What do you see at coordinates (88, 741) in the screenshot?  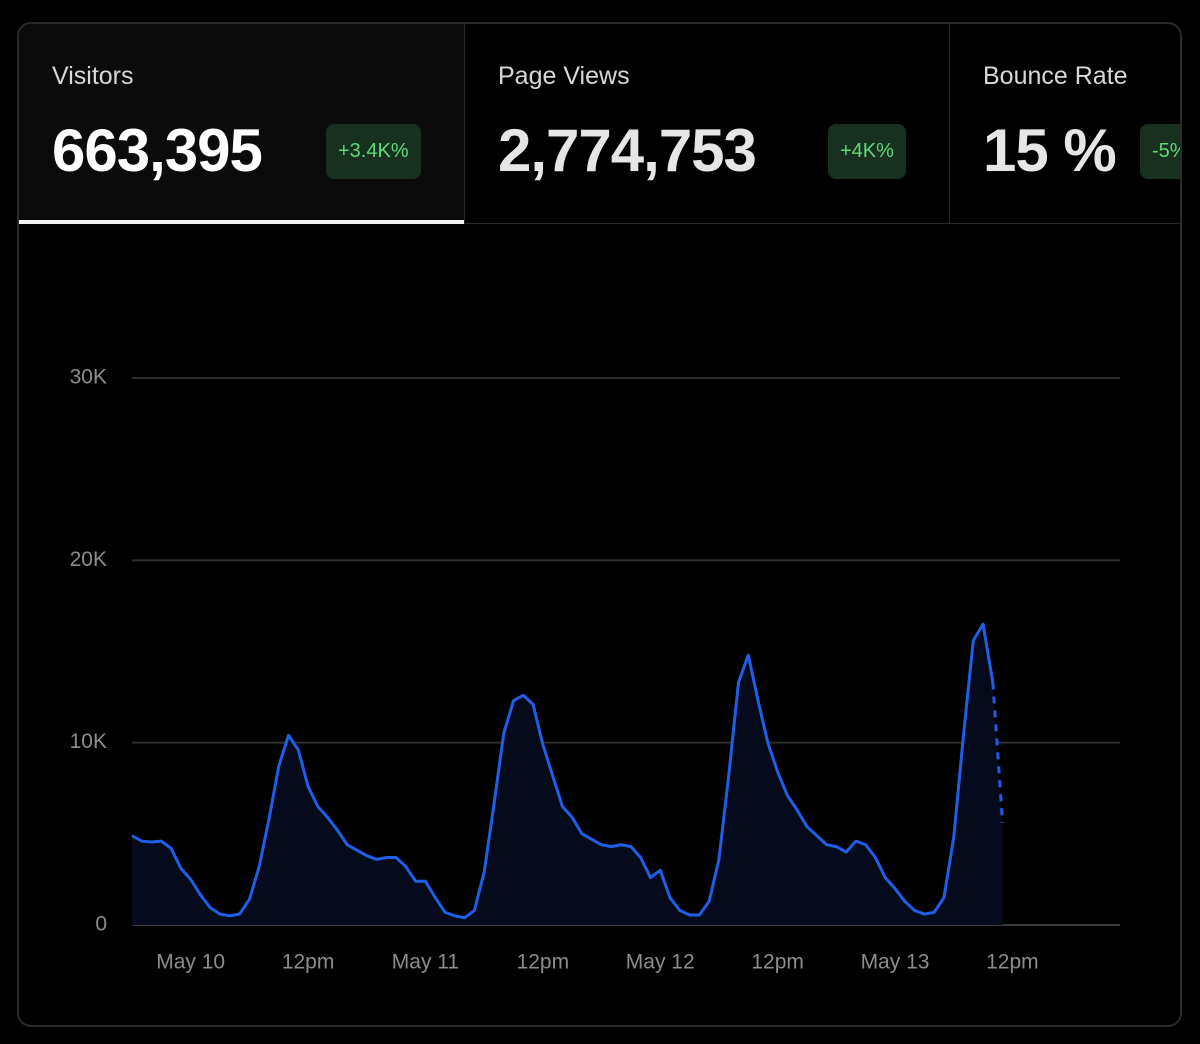 I see `y-tick-label: 10K` at bounding box center [88, 741].